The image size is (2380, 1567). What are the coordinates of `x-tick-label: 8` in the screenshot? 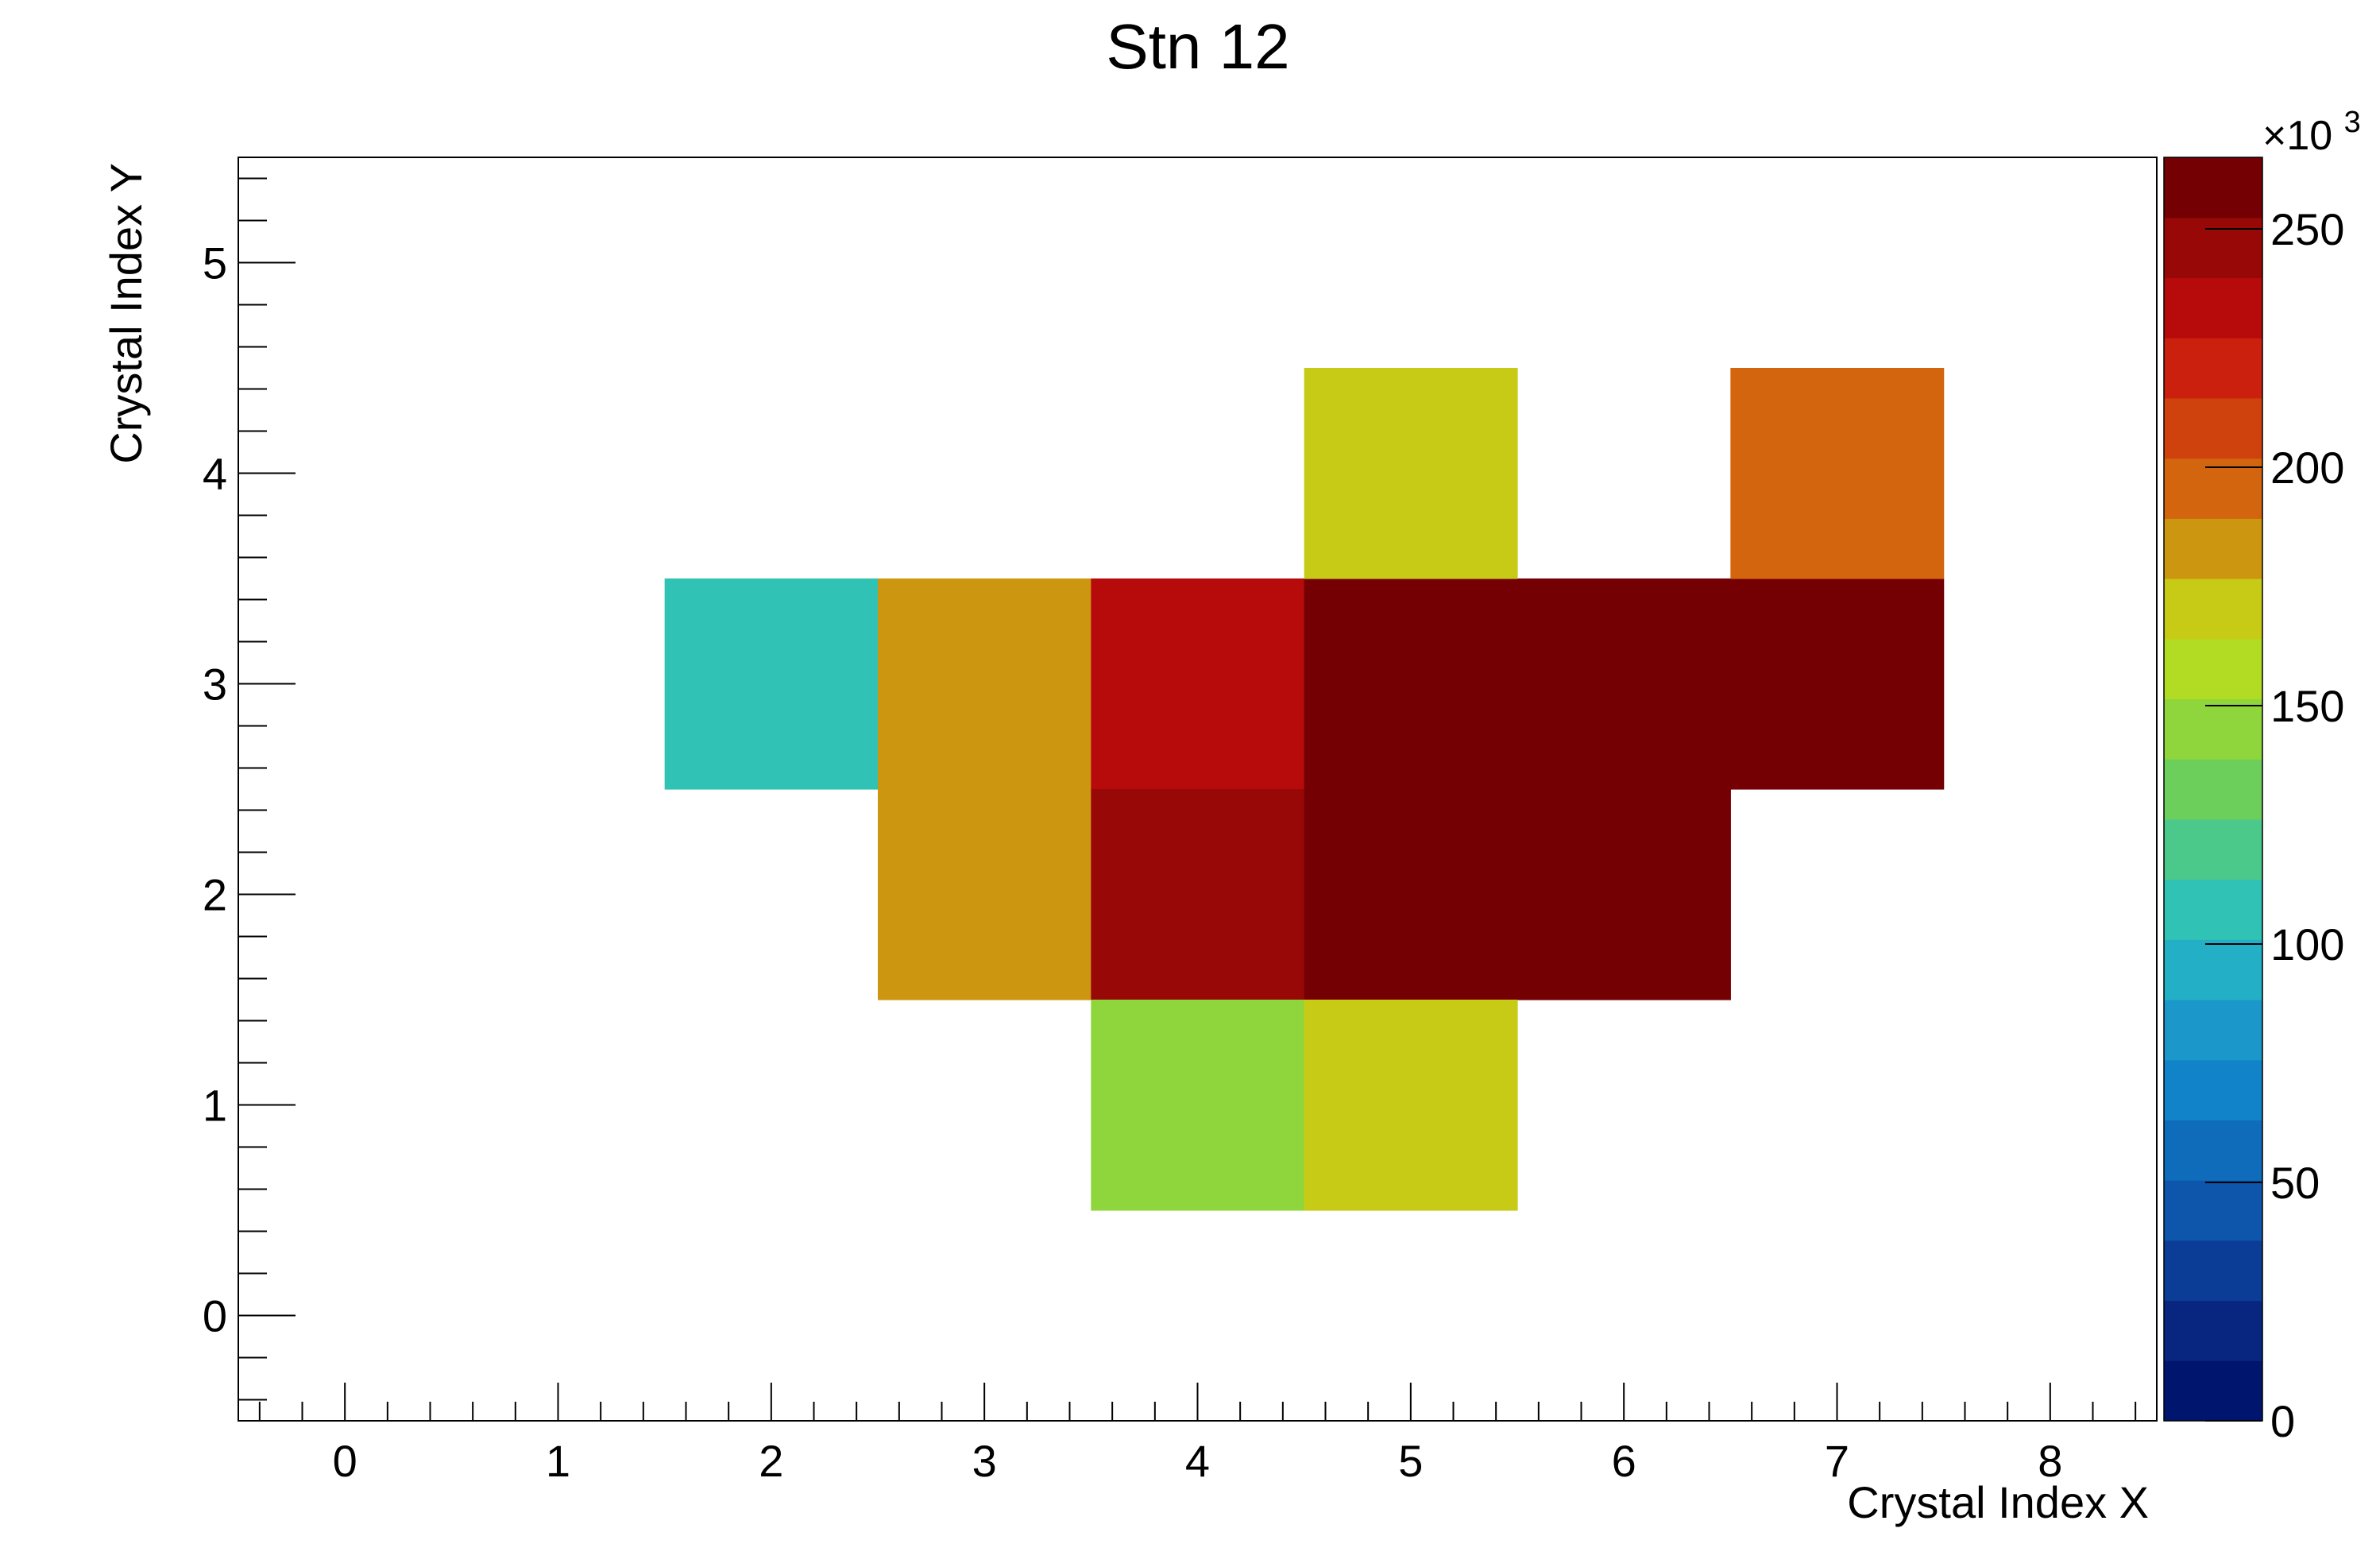 It's located at (2050, 1461).